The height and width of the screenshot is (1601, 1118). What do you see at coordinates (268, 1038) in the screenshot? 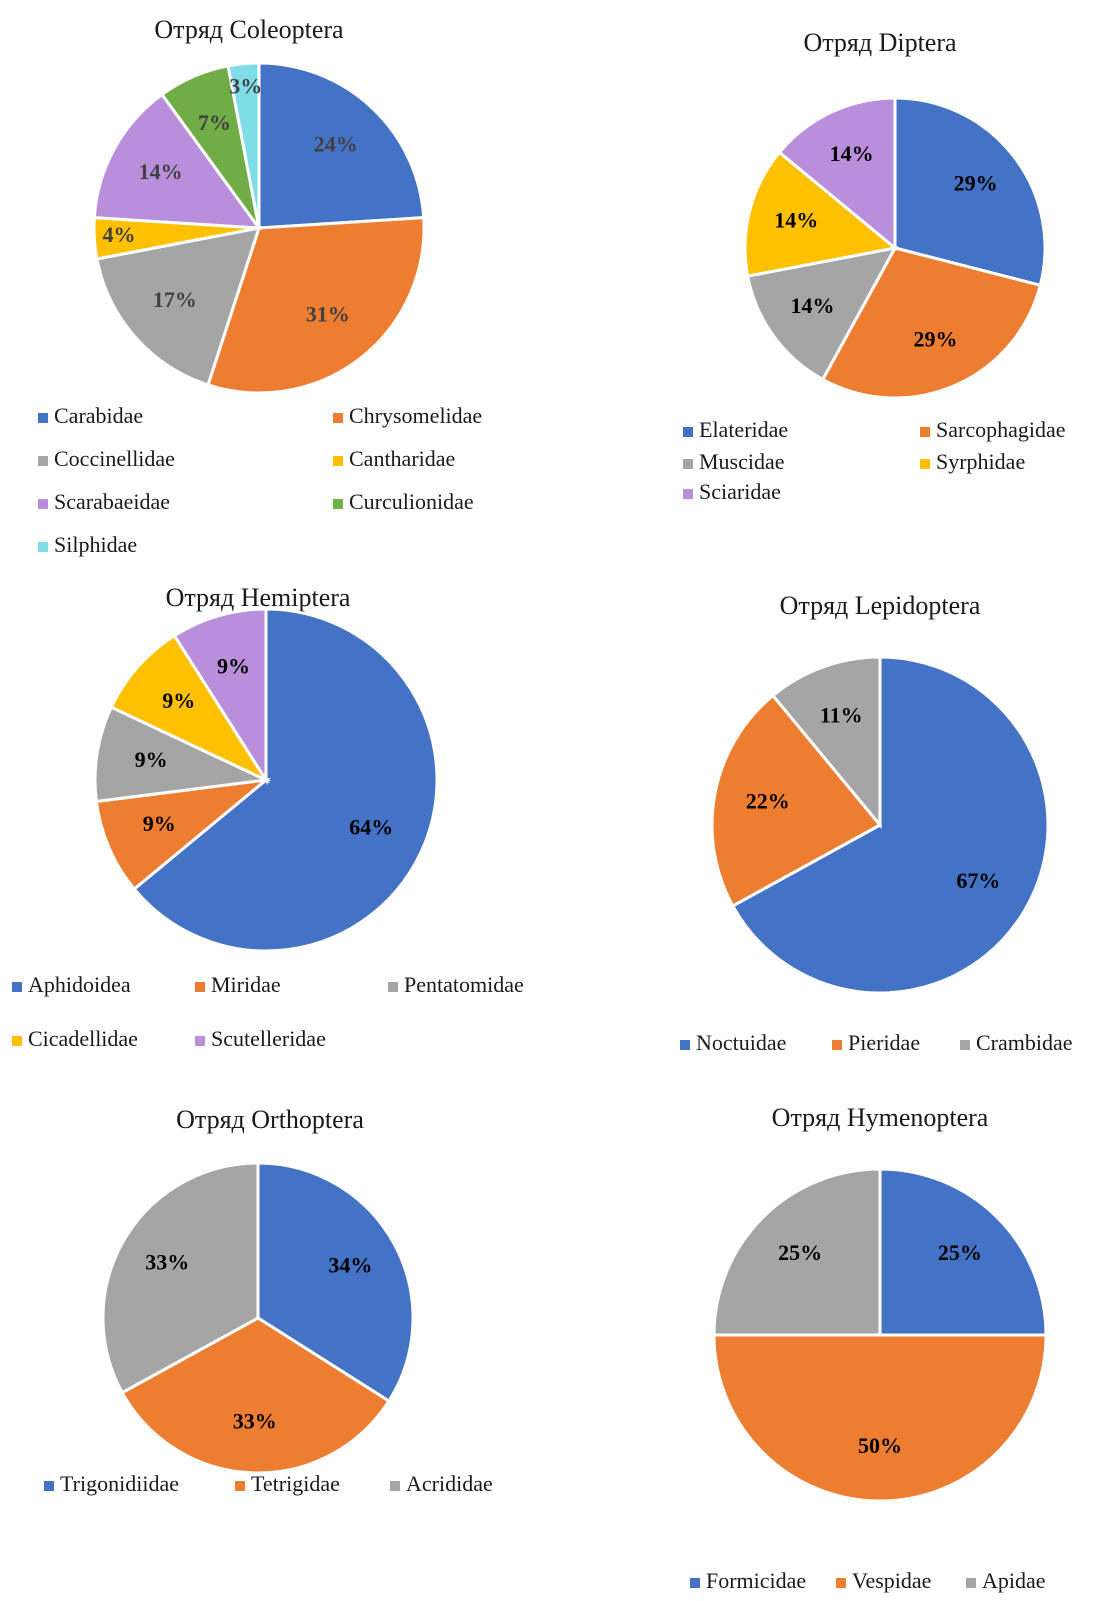
I see `legend-label: Scutelleridae` at bounding box center [268, 1038].